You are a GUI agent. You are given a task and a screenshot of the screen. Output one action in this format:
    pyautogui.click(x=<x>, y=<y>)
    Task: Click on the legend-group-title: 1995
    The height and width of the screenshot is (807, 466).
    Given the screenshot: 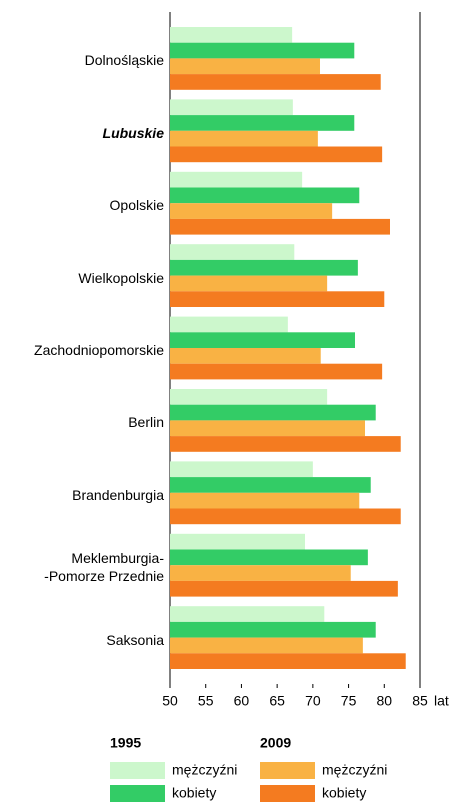 What is the action you would take?
    pyautogui.click(x=125, y=743)
    